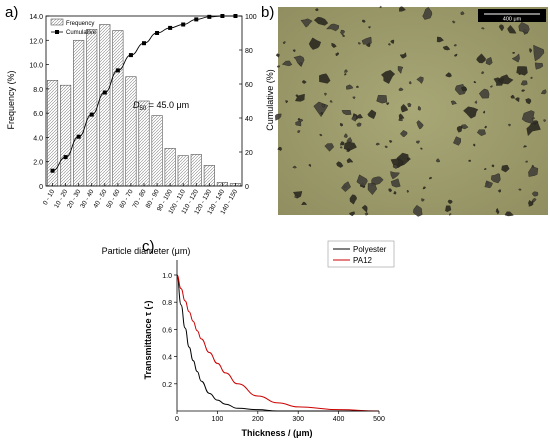  What do you see at coordinates (167, 385) in the screenshot?
I see `y-tick-label: 0.2` at bounding box center [167, 385].